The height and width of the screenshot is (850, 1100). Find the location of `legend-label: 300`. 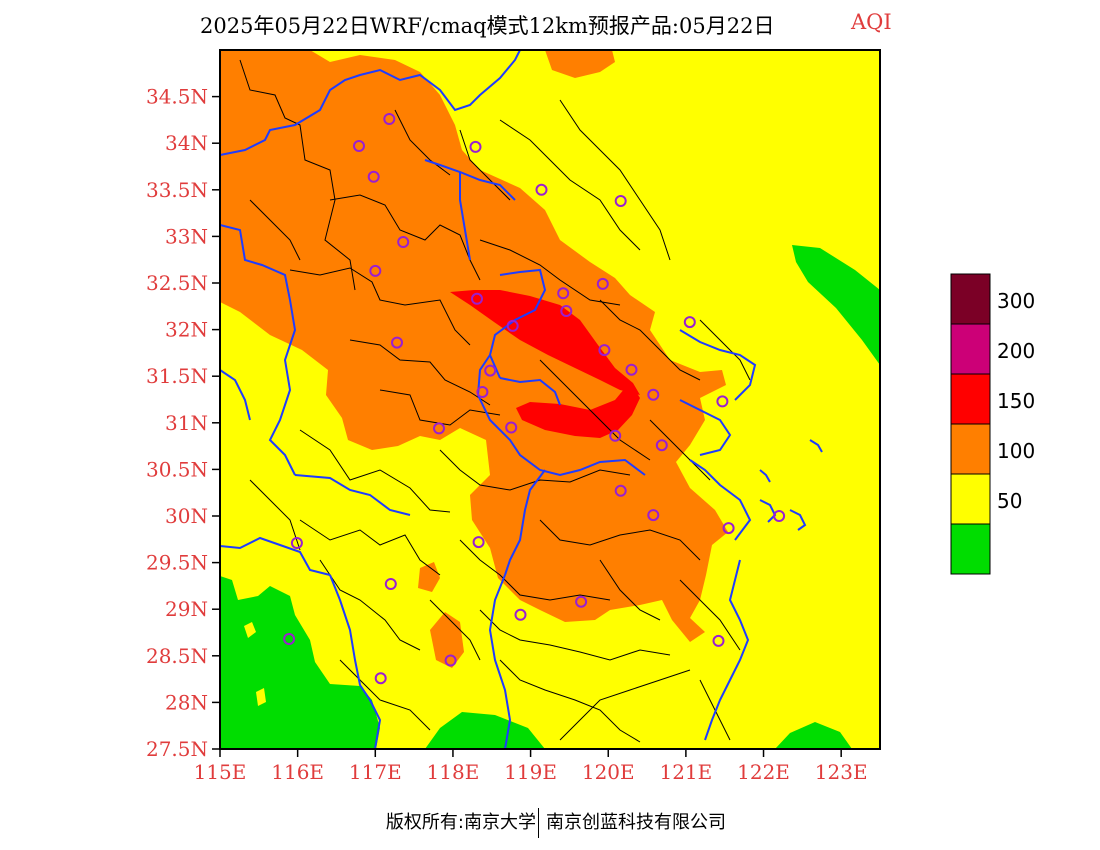

legend-label: 300 is located at coordinates (1016, 301).